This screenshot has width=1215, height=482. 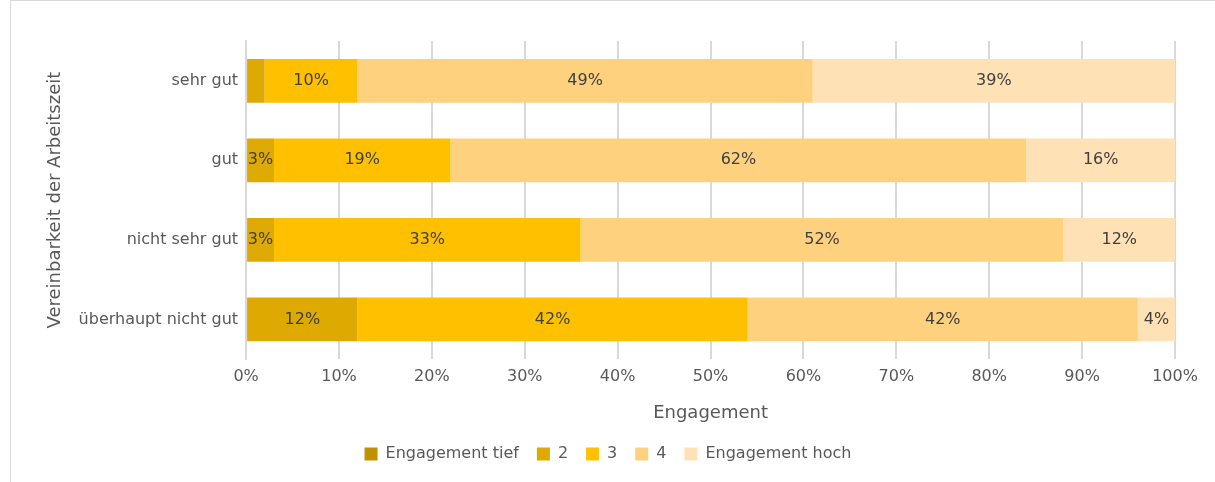 What do you see at coordinates (524, 375) in the screenshot?
I see `x-tick-label: 30%` at bounding box center [524, 375].